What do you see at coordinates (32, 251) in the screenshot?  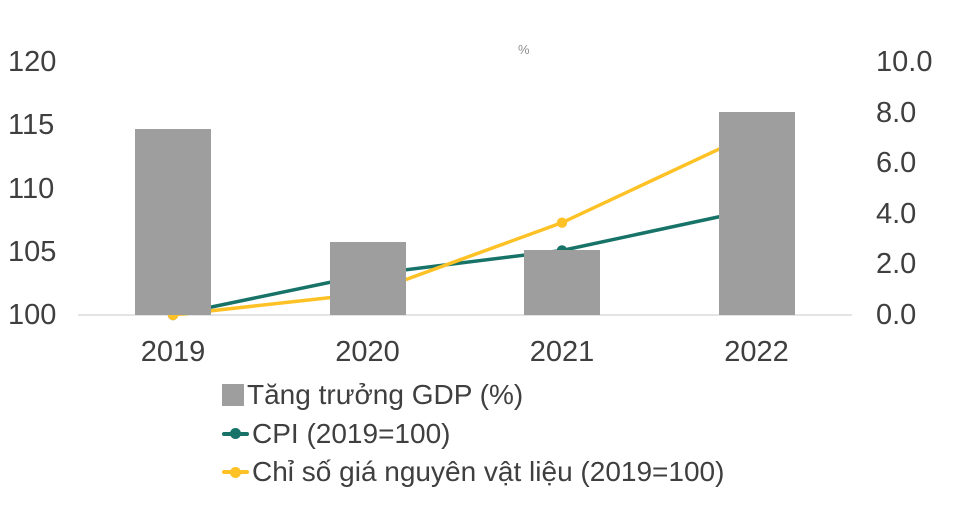 I see `left-axis-tick: 105` at bounding box center [32, 251].